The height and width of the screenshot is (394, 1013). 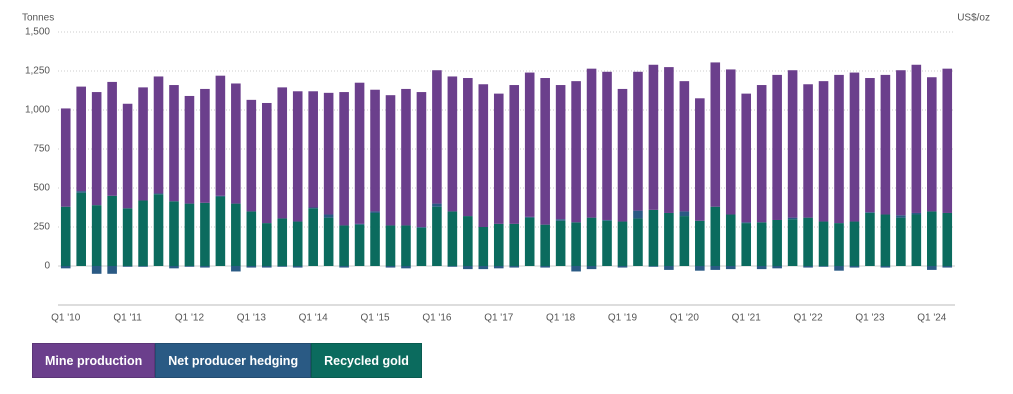 What do you see at coordinates (973, 18) in the screenshot?
I see `y2-axis-label: US$/oz` at bounding box center [973, 18].